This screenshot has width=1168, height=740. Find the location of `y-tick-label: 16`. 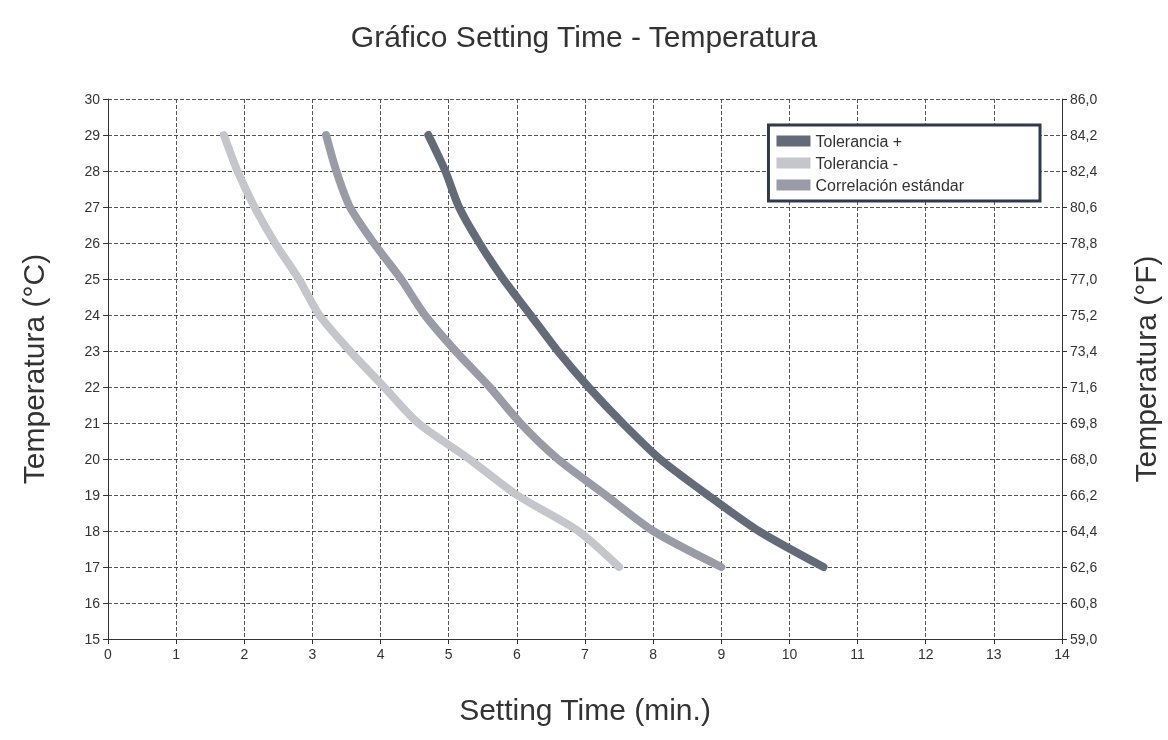

y-tick-label: 16 is located at coordinates (92, 603).